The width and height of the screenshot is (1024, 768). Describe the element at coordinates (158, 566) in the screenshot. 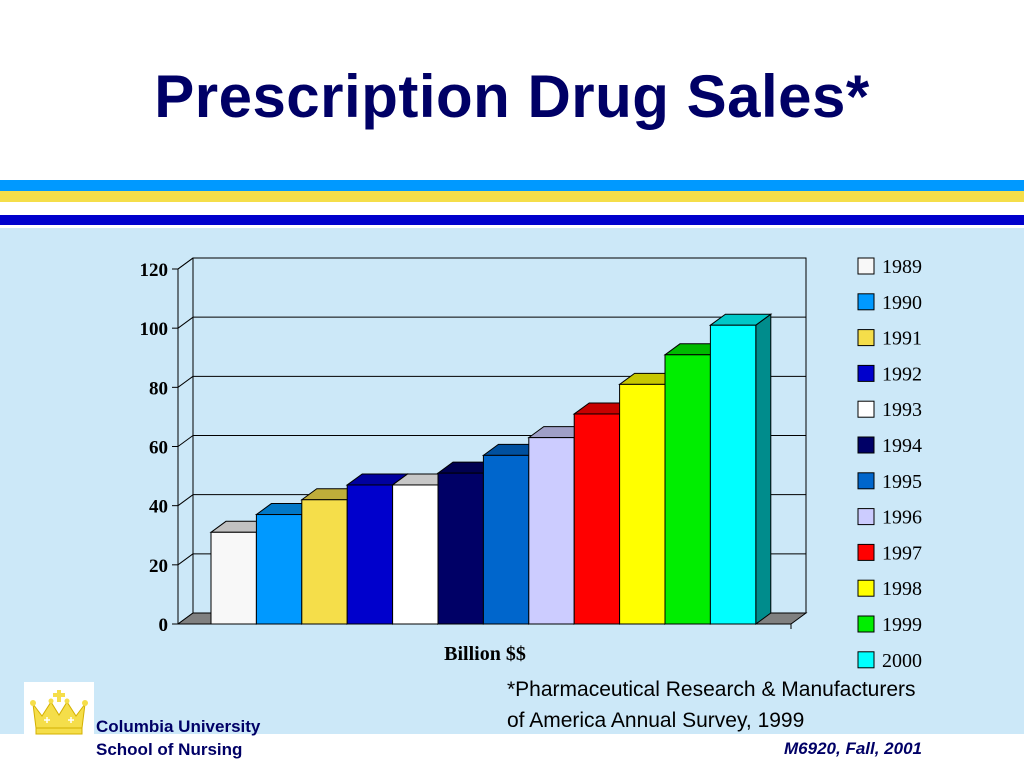

I see `y-tick-label: 20` at that location.